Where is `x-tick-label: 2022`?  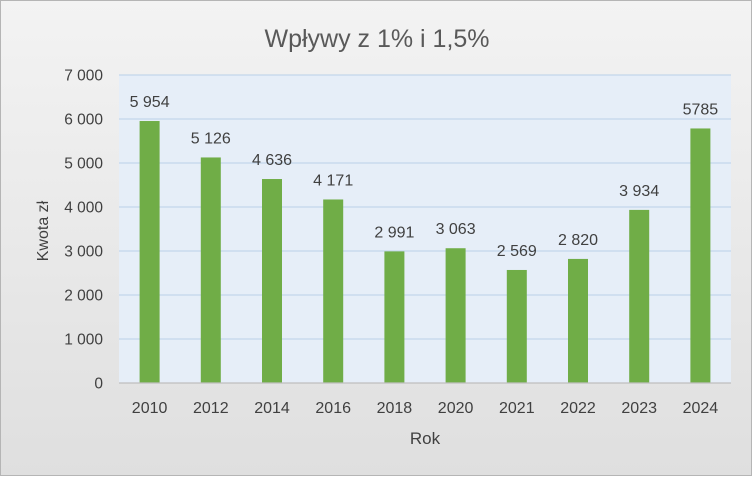
x-tick-label: 2022 is located at coordinates (578, 408).